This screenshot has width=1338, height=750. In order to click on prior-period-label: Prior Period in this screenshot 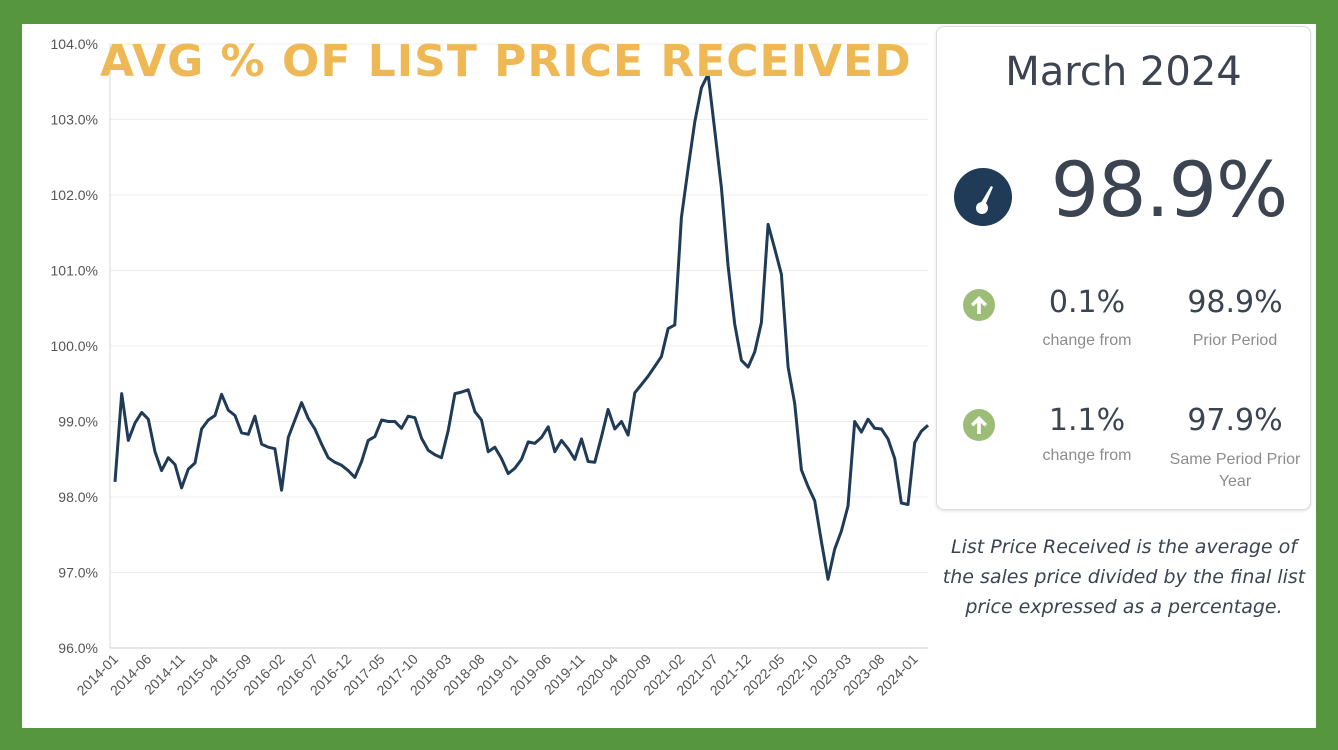, I will do `click(1235, 340)`.